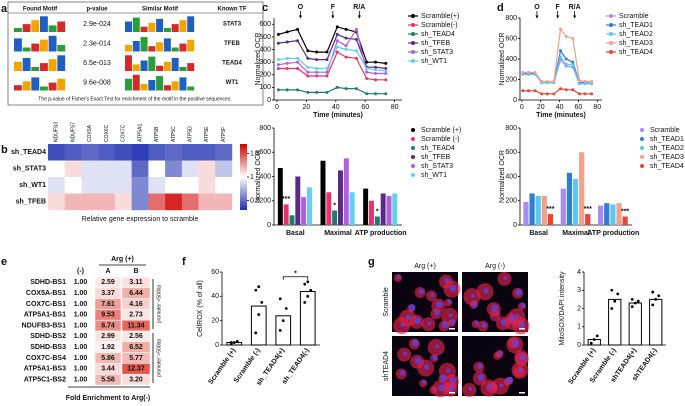  What do you see at coordinates (381, 233) in the screenshot?
I see `x-tick-label: ATP production` at bounding box center [381, 233].